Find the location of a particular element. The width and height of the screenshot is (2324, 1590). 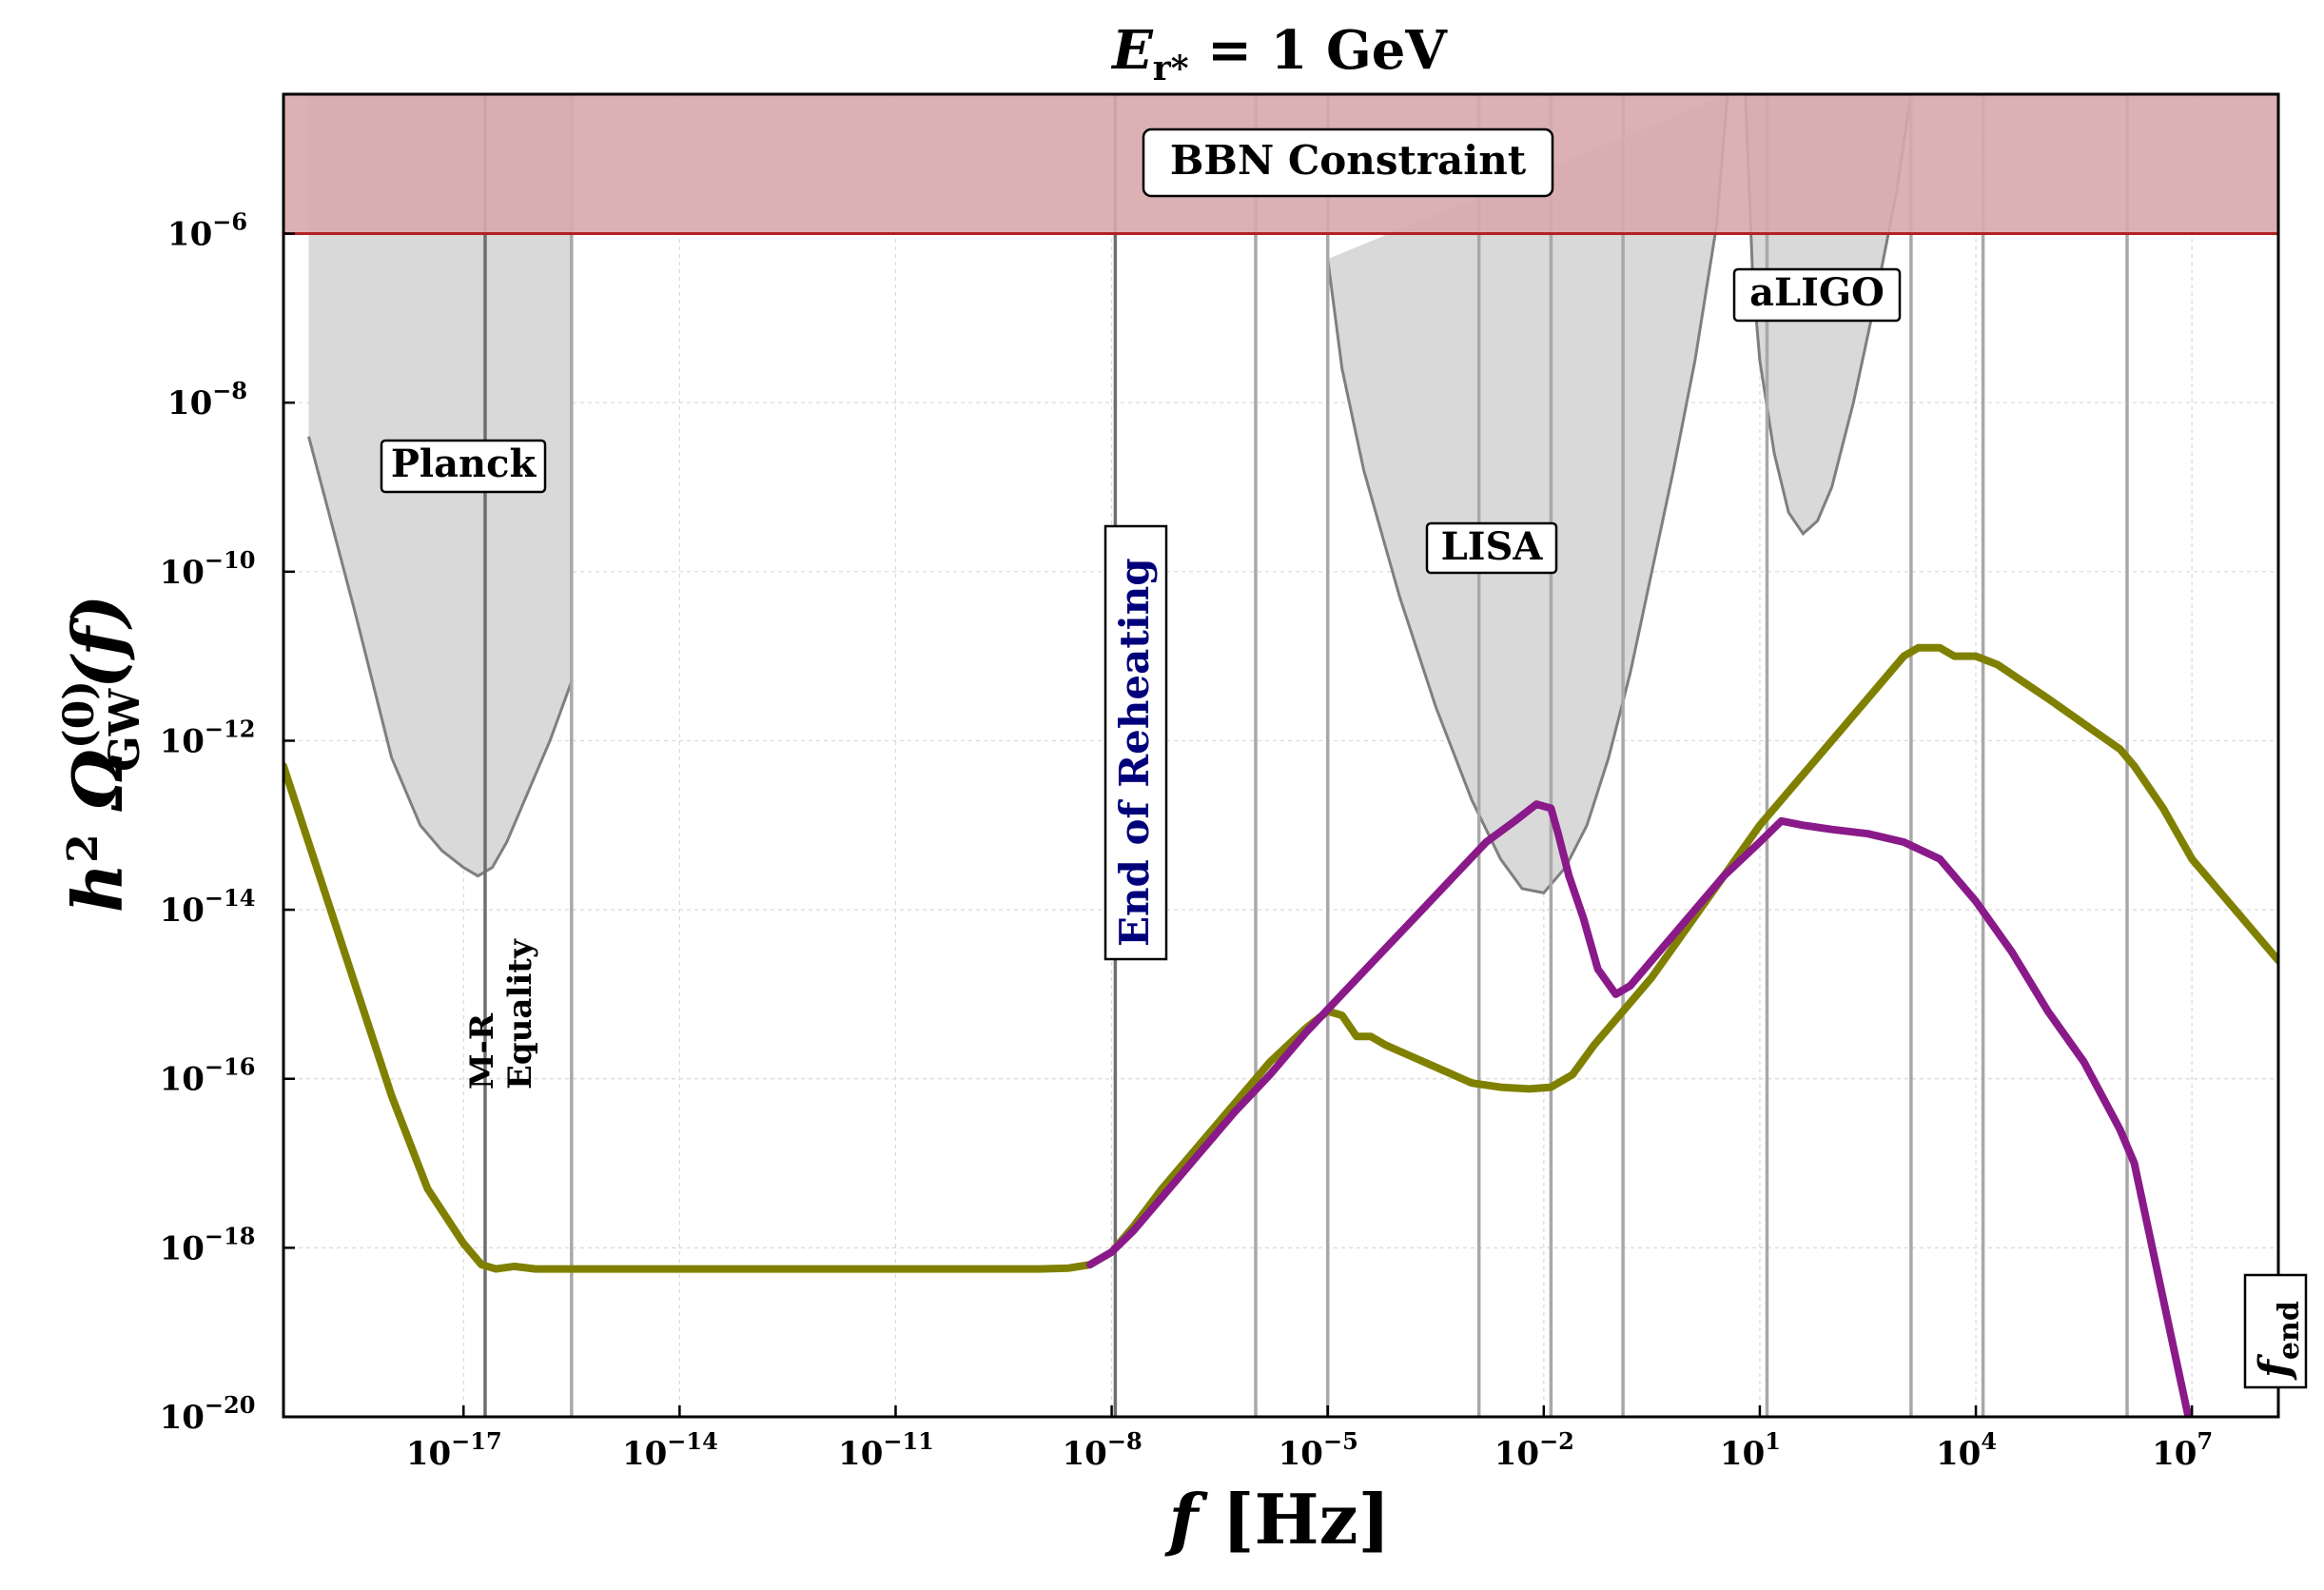

x-axis-unit: [Hz] is located at coordinates (1294, 1520).